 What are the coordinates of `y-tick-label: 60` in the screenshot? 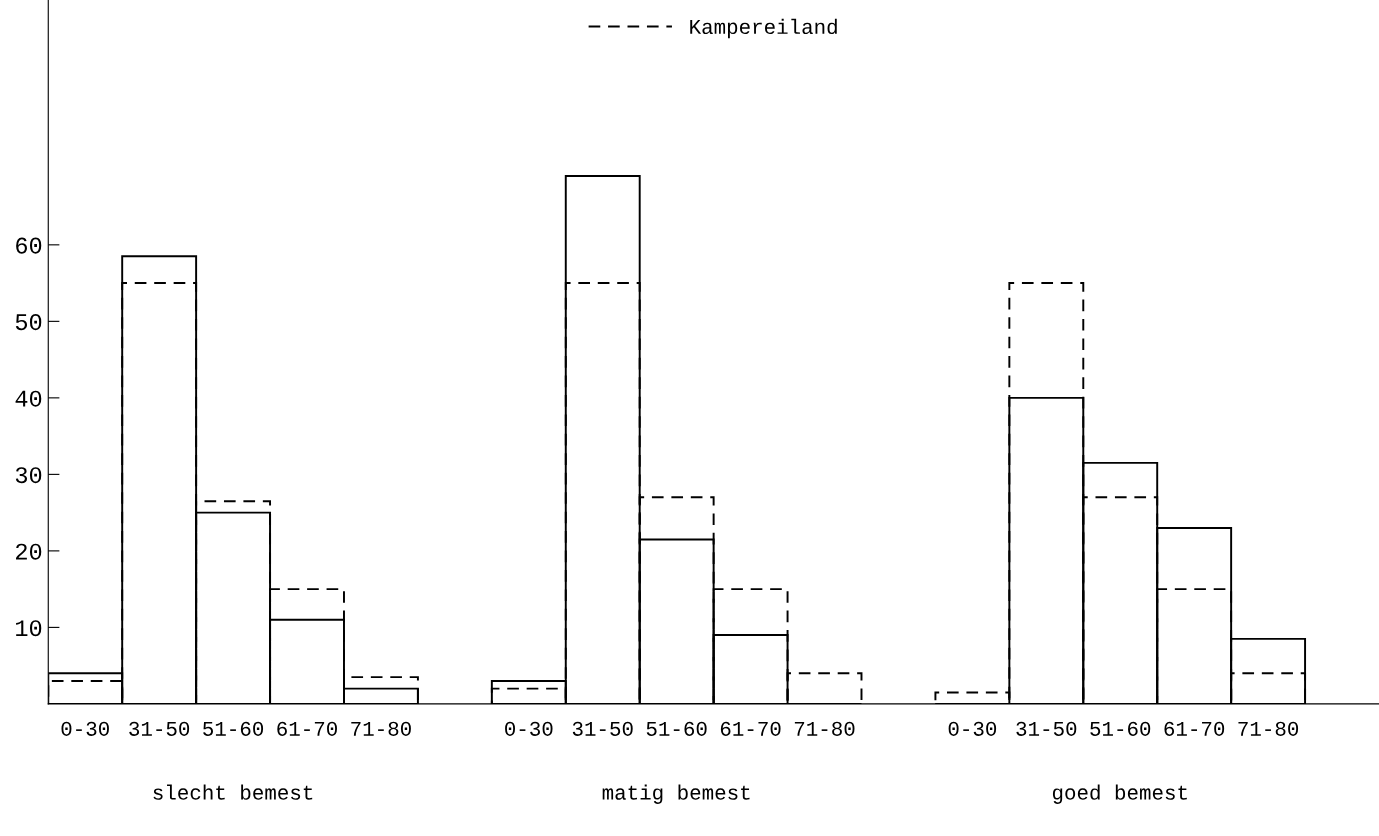 It's located at (29, 245).